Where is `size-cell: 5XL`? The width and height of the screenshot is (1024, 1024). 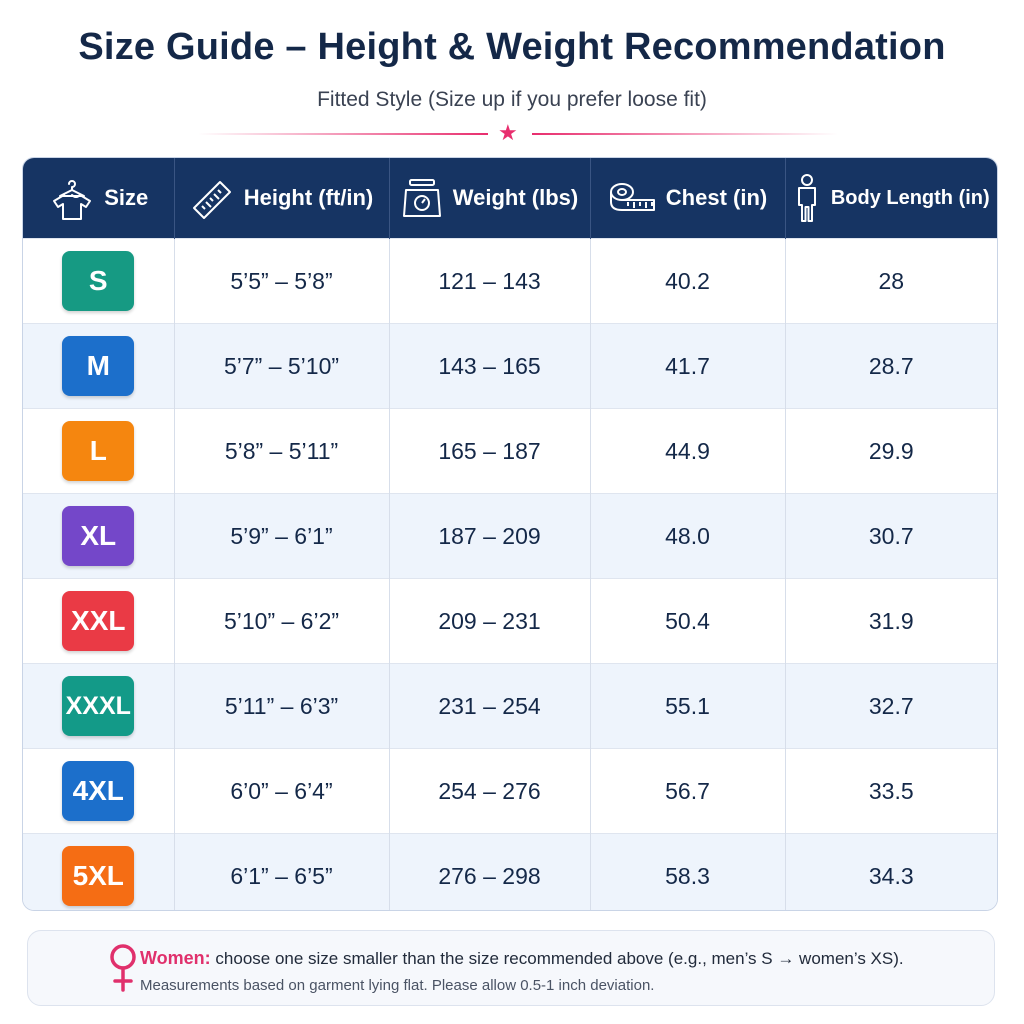
size-cell: 5XL is located at coordinates (99, 871).